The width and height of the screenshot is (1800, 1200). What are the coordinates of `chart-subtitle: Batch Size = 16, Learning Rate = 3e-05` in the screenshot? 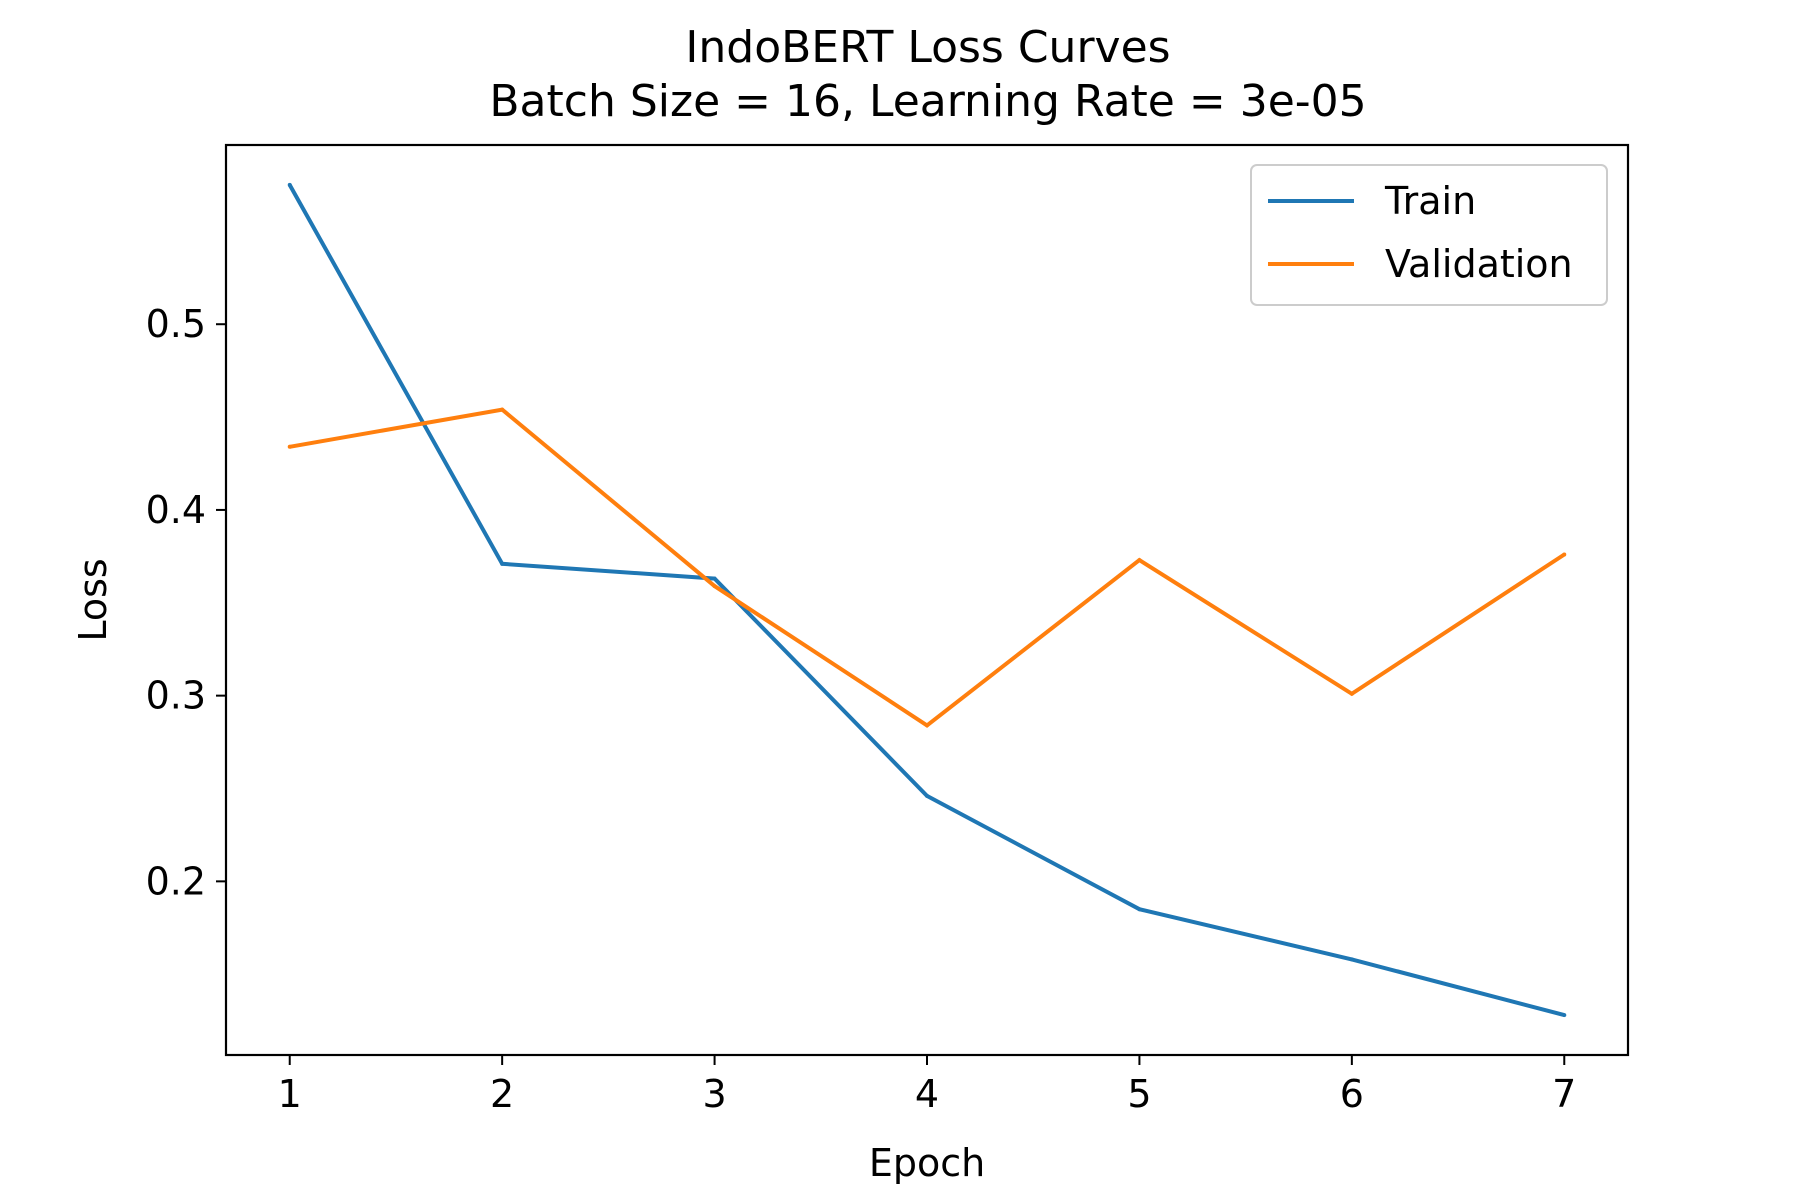 It's located at (927, 101).